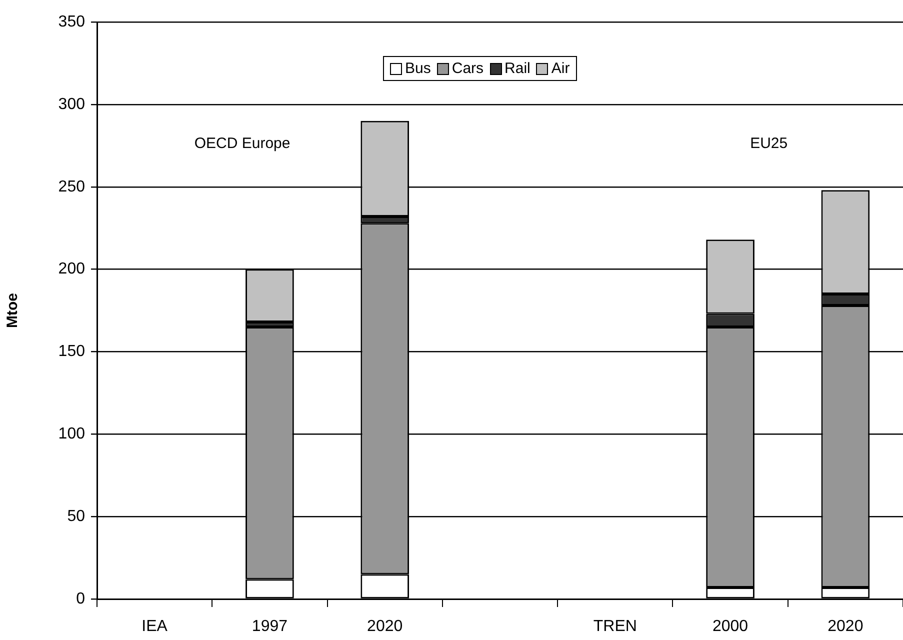 The width and height of the screenshot is (903, 640). Describe the element at coordinates (242, 143) in the screenshot. I see `annotation: OECD Europe` at that location.